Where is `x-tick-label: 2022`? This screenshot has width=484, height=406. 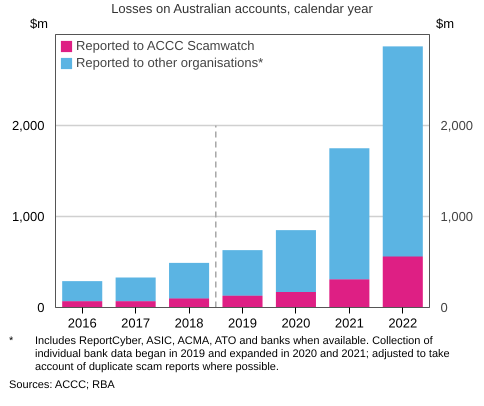 x-tick-label: 2022 is located at coordinates (403, 323).